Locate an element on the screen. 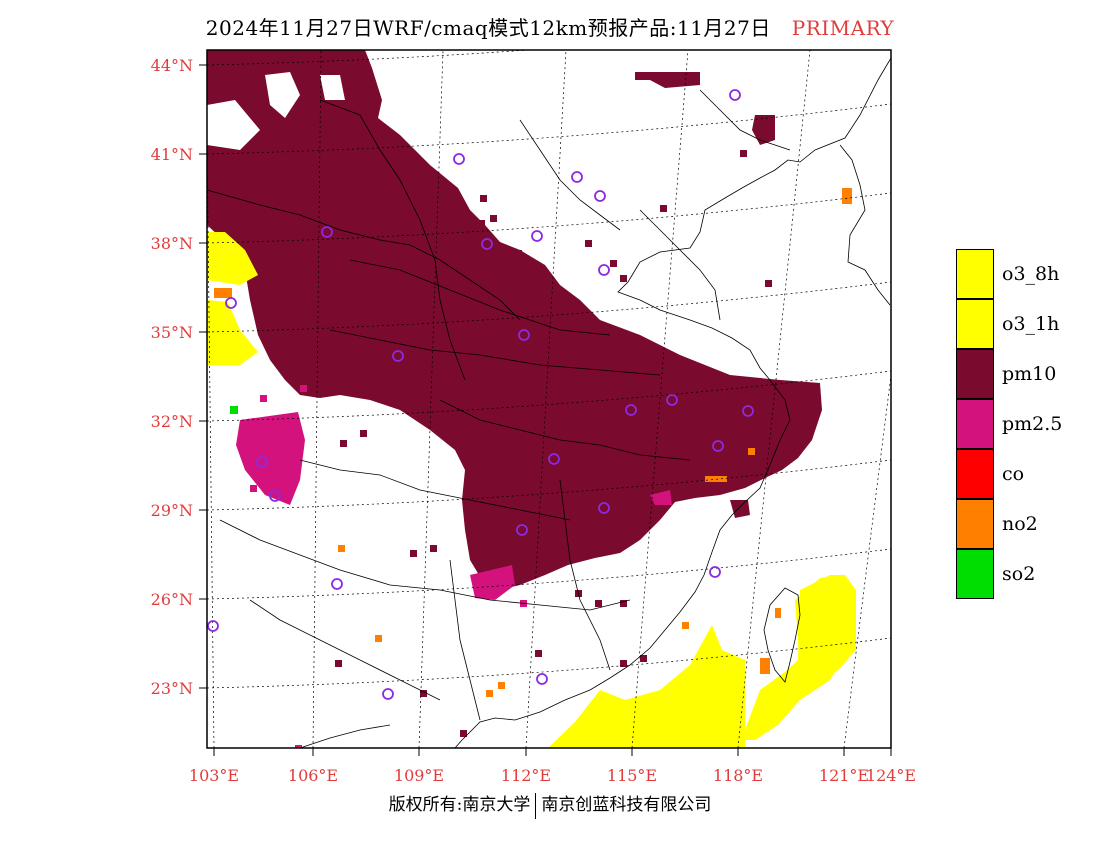  pm25-jiangxi is located at coordinates (661, 497).